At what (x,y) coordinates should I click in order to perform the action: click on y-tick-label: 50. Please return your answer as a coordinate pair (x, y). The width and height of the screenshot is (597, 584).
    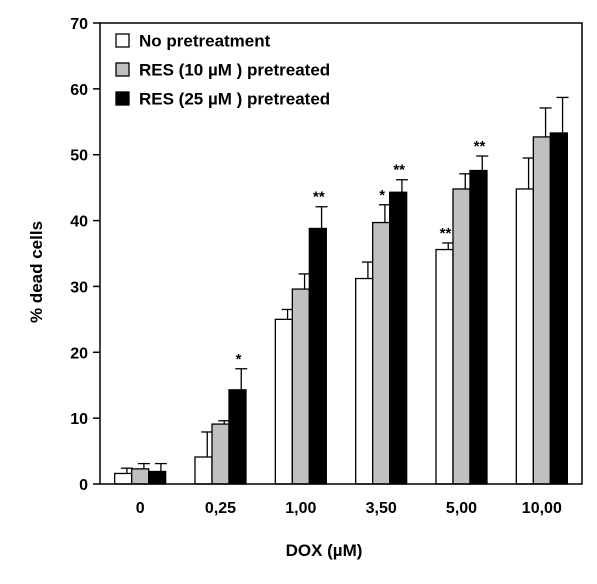
    Looking at the image, I should click on (79, 156).